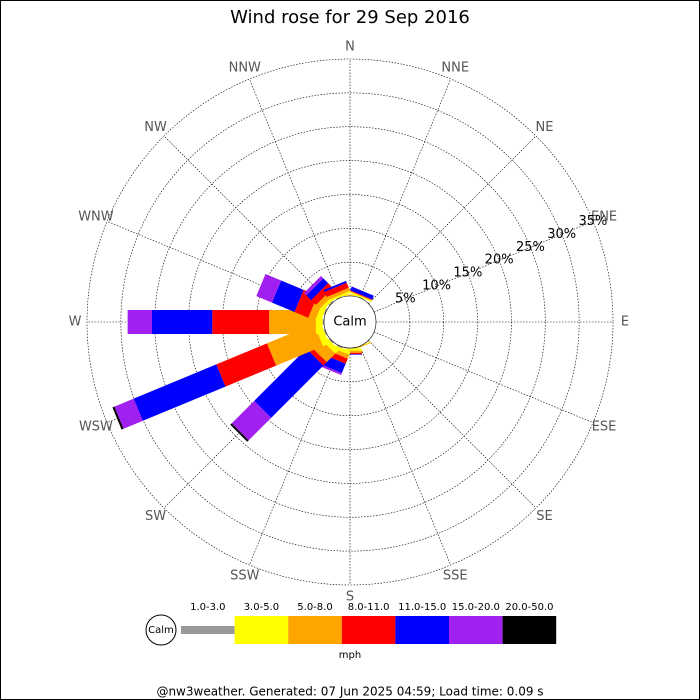 This screenshot has width=700, height=700. I want to click on direction-label: WNW, so click(96, 216).